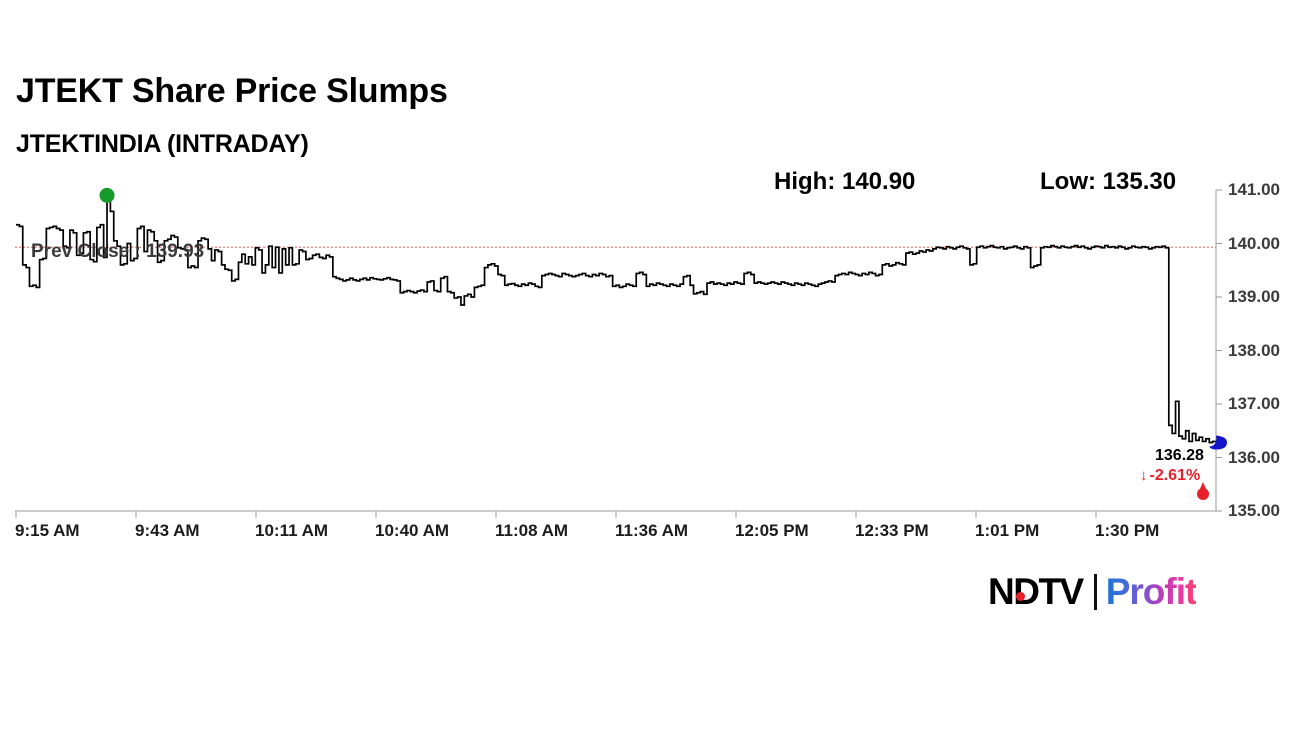 The width and height of the screenshot is (1296, 729). I want to click on x-axis-tick-label: 10:11 AM, so click(292, 530).